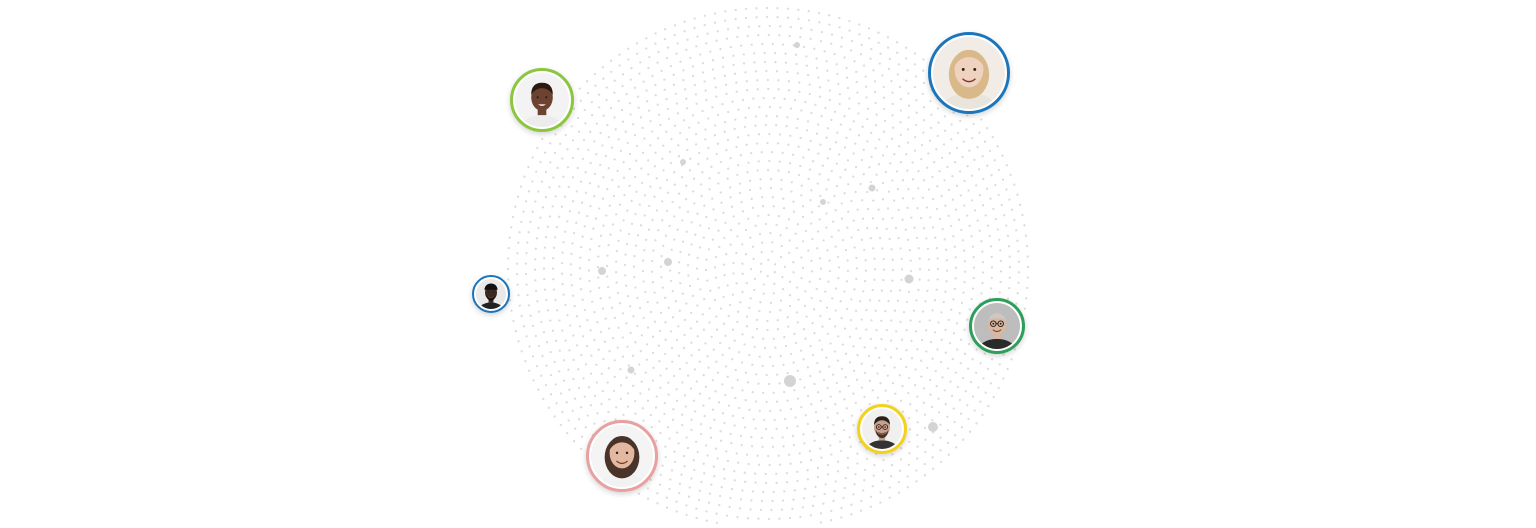 The height and width of the screenshot is (528, 1536). Describe the element at coordinates (997, 326) in the screenshot. I see `avatar-older-man-glasses` at that location.